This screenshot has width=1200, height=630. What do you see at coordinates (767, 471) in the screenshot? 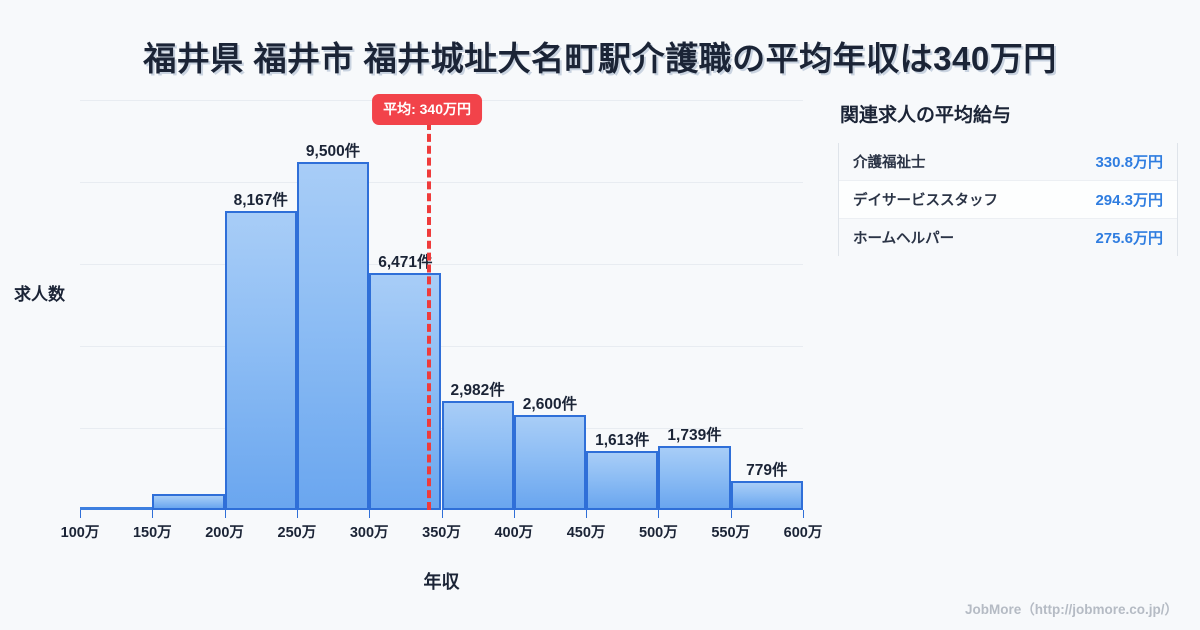
I see `bar-value-label: 779件` at bounding box center [767, 471].